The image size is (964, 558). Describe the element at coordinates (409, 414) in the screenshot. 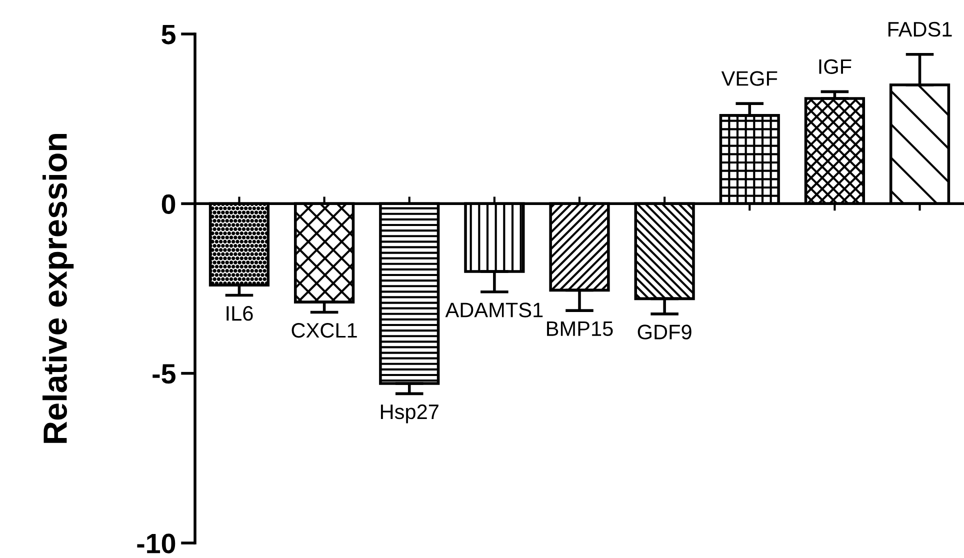

I see `x-tick-label: Hsp27` at that location.